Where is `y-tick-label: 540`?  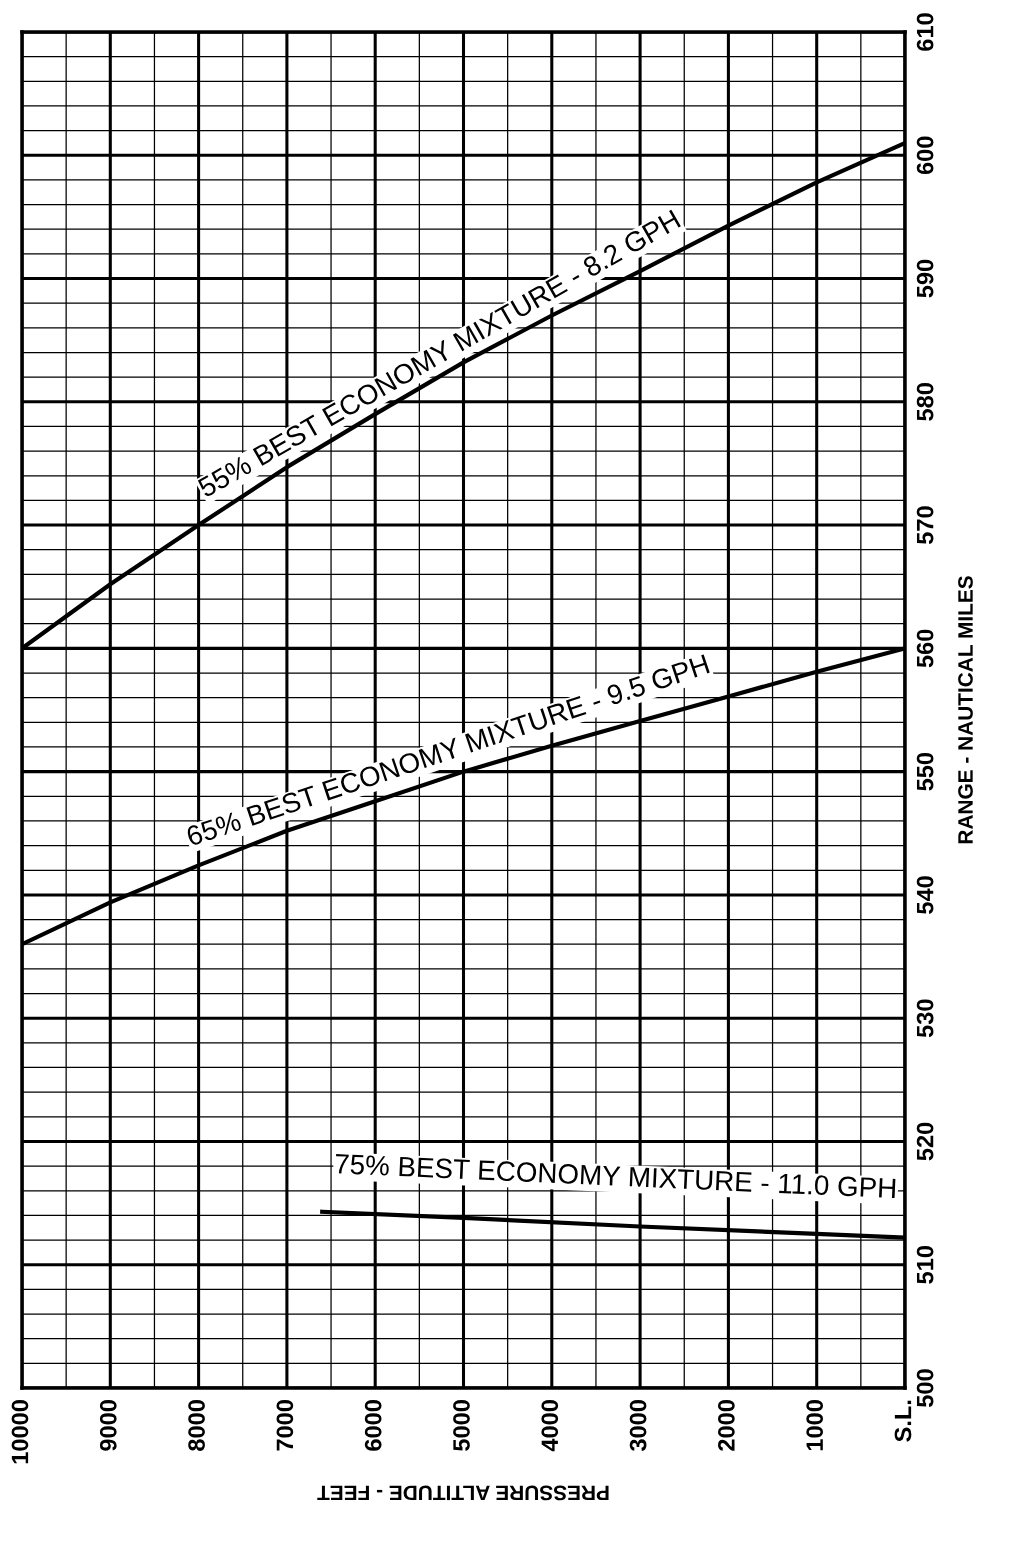
y-tick-label: 540 is located at coordinates (925, 895).